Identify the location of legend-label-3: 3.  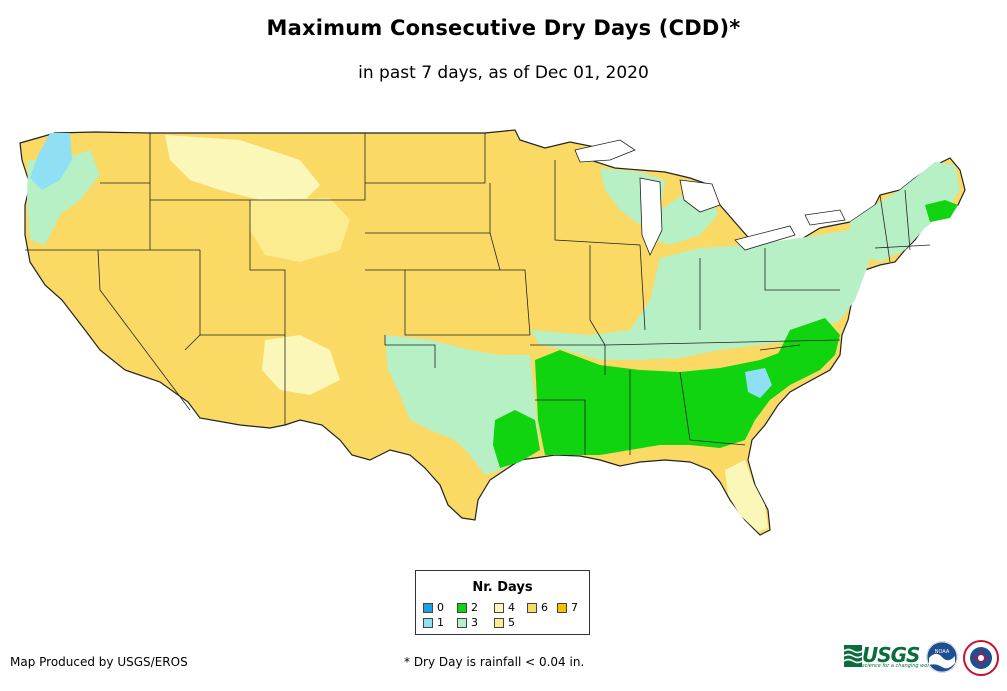
(474, 622).